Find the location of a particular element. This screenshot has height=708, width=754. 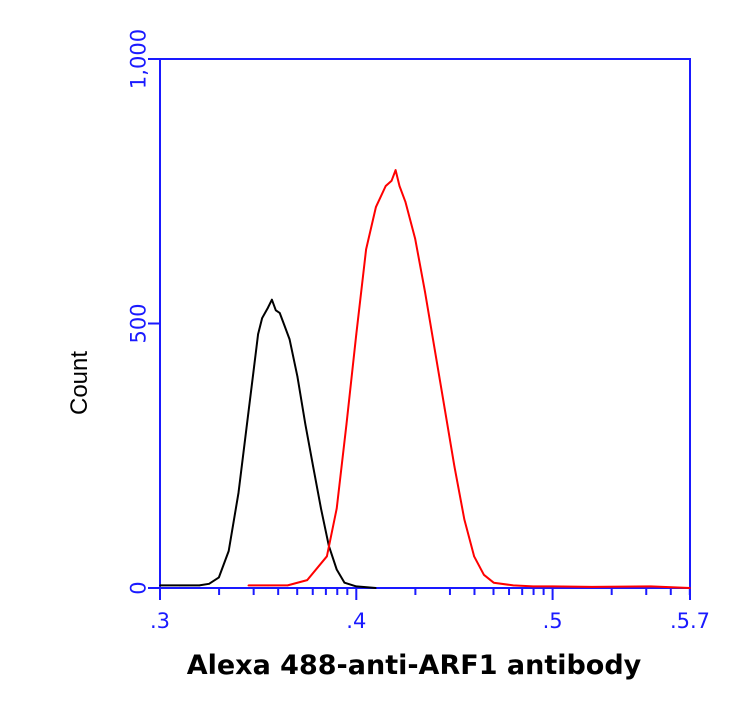

y-tick-label: 0 is located at coordinates (138, 587).